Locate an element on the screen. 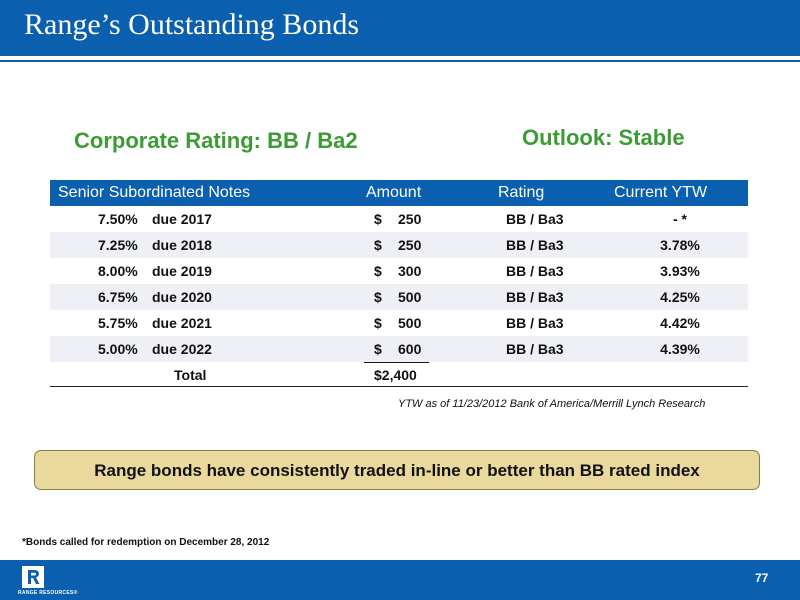 The image size is (800, 600). table-row: 7.50% due 2017 $ 250 BB / Ba3 - * is located at coordinates (399, 219).